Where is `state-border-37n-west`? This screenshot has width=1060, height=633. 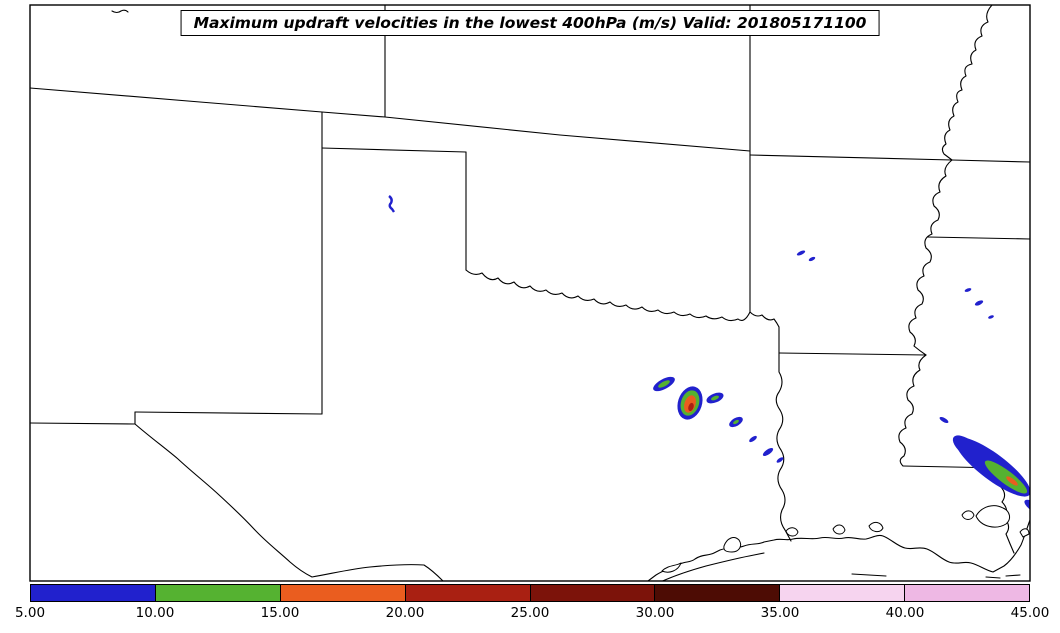 state-border-37n-west is located at coordinates (208, 102).